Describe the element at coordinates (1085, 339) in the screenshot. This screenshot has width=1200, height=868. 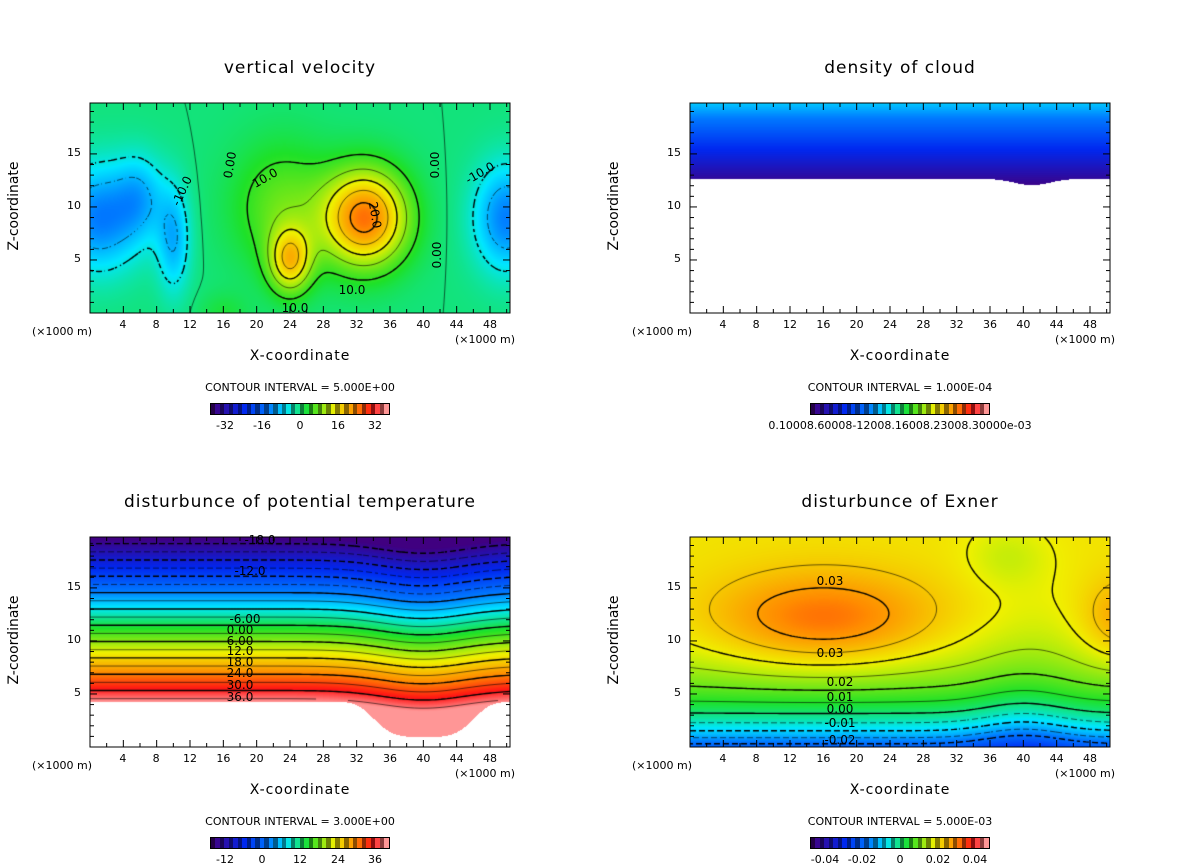
I see `x-unit-label: (×1000 m)` at that location.